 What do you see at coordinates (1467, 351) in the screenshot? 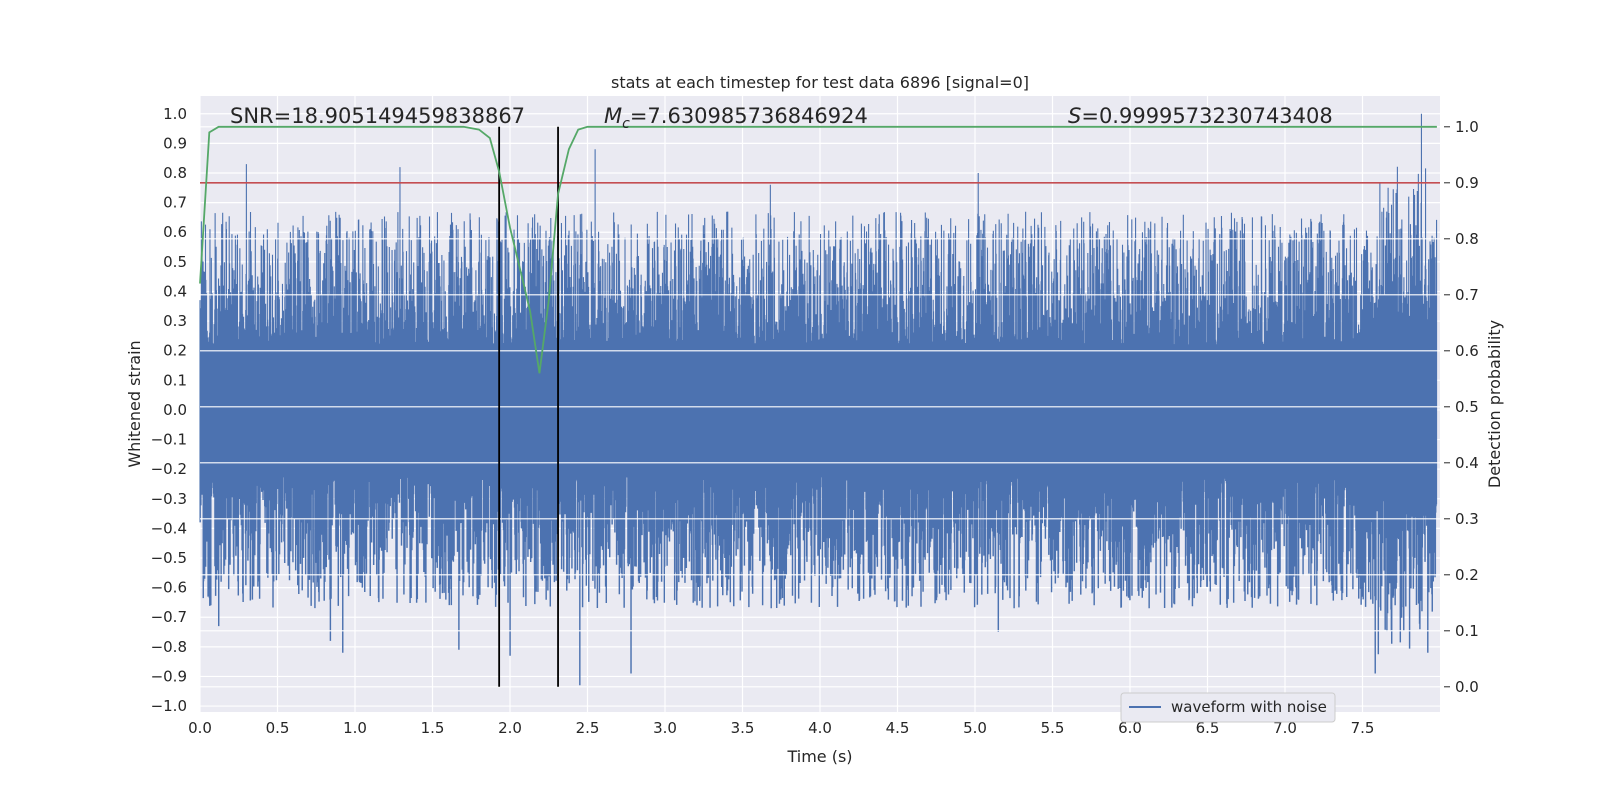
I see `y2-tick-label: 0.6` at bounding box center [1467, 351].